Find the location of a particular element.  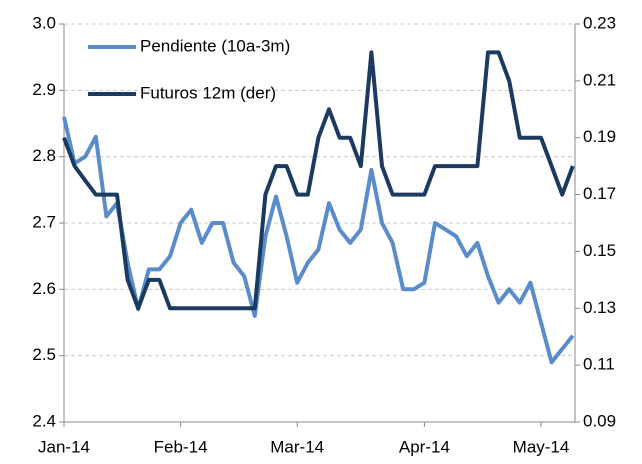

x-tick-label: Mar-14 is located at coordinates (297, 446).